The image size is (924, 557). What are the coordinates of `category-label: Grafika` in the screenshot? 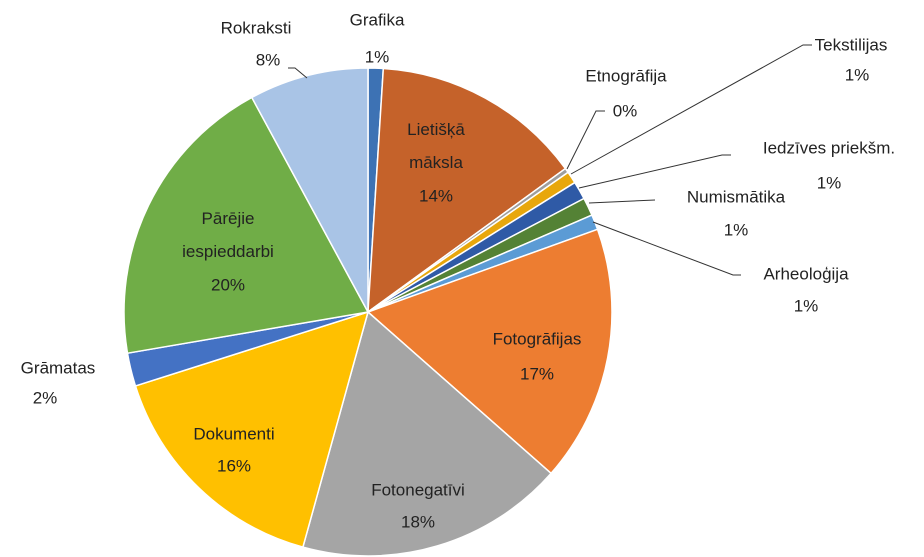 It's located at (377, 20).